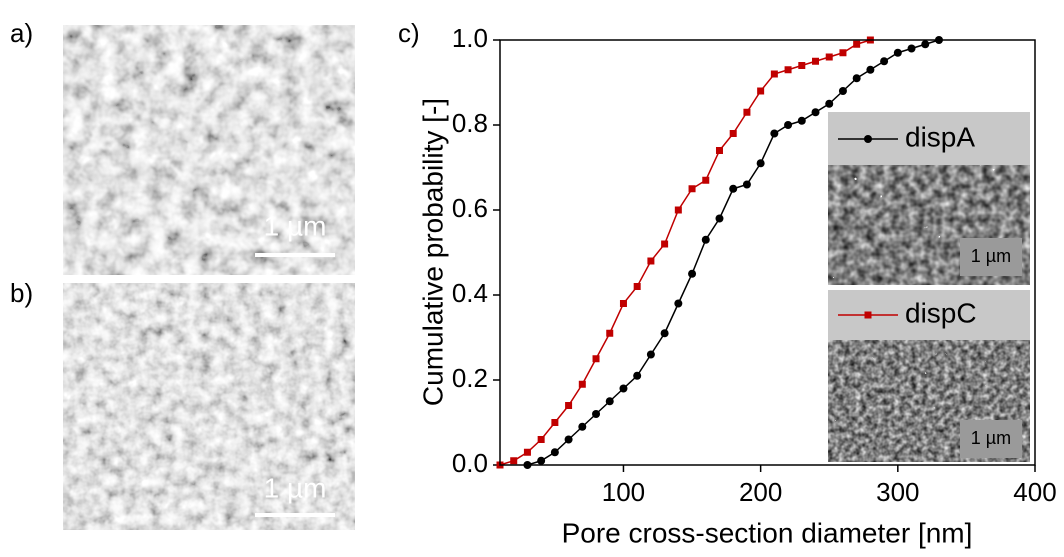  I want to click on y-tick-label: 0.8, so click(470, 123).